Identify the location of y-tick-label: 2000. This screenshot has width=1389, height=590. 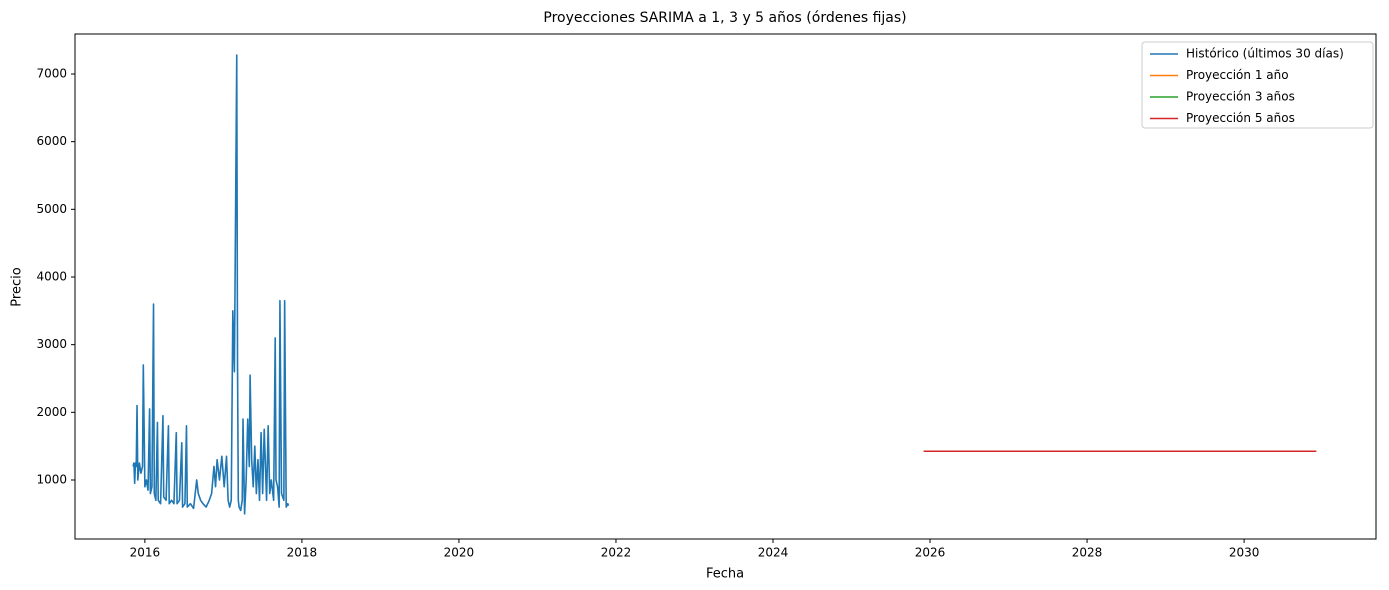
(51, 412).